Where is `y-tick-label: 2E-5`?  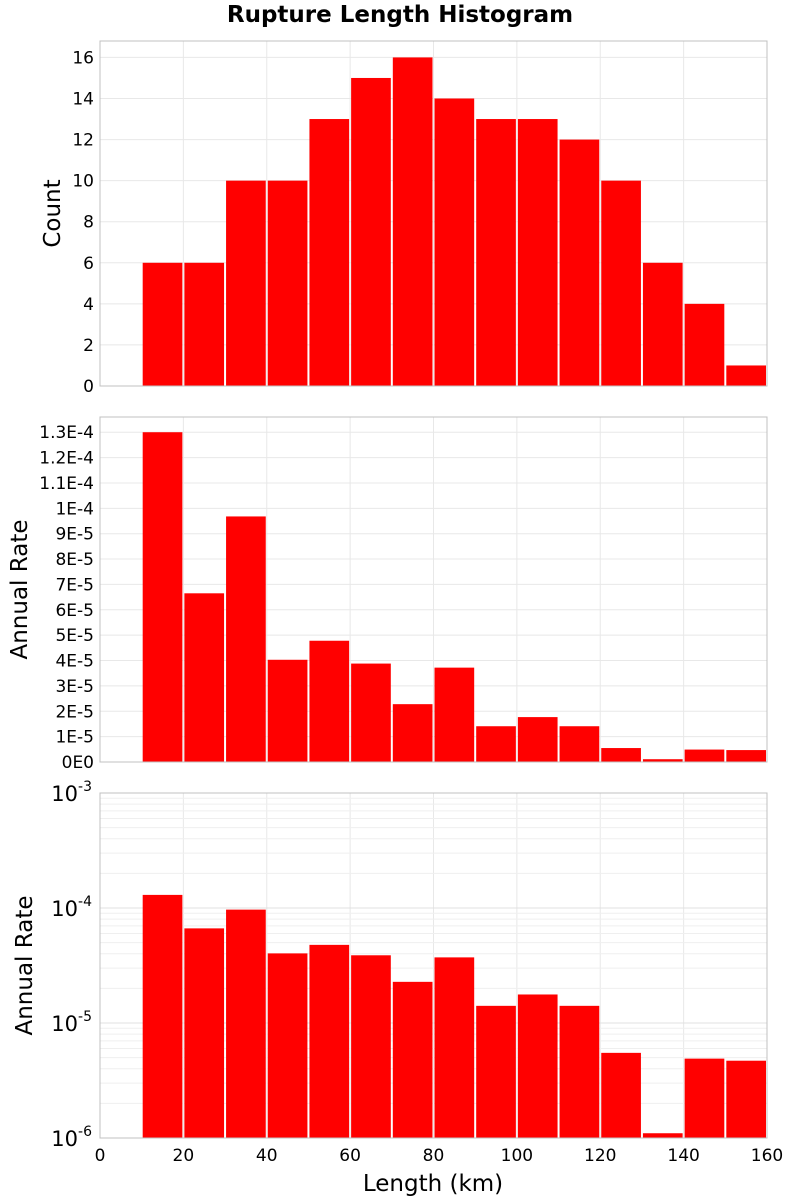 y-tick-label: 2E-5 is located at coordinates (74, 712).